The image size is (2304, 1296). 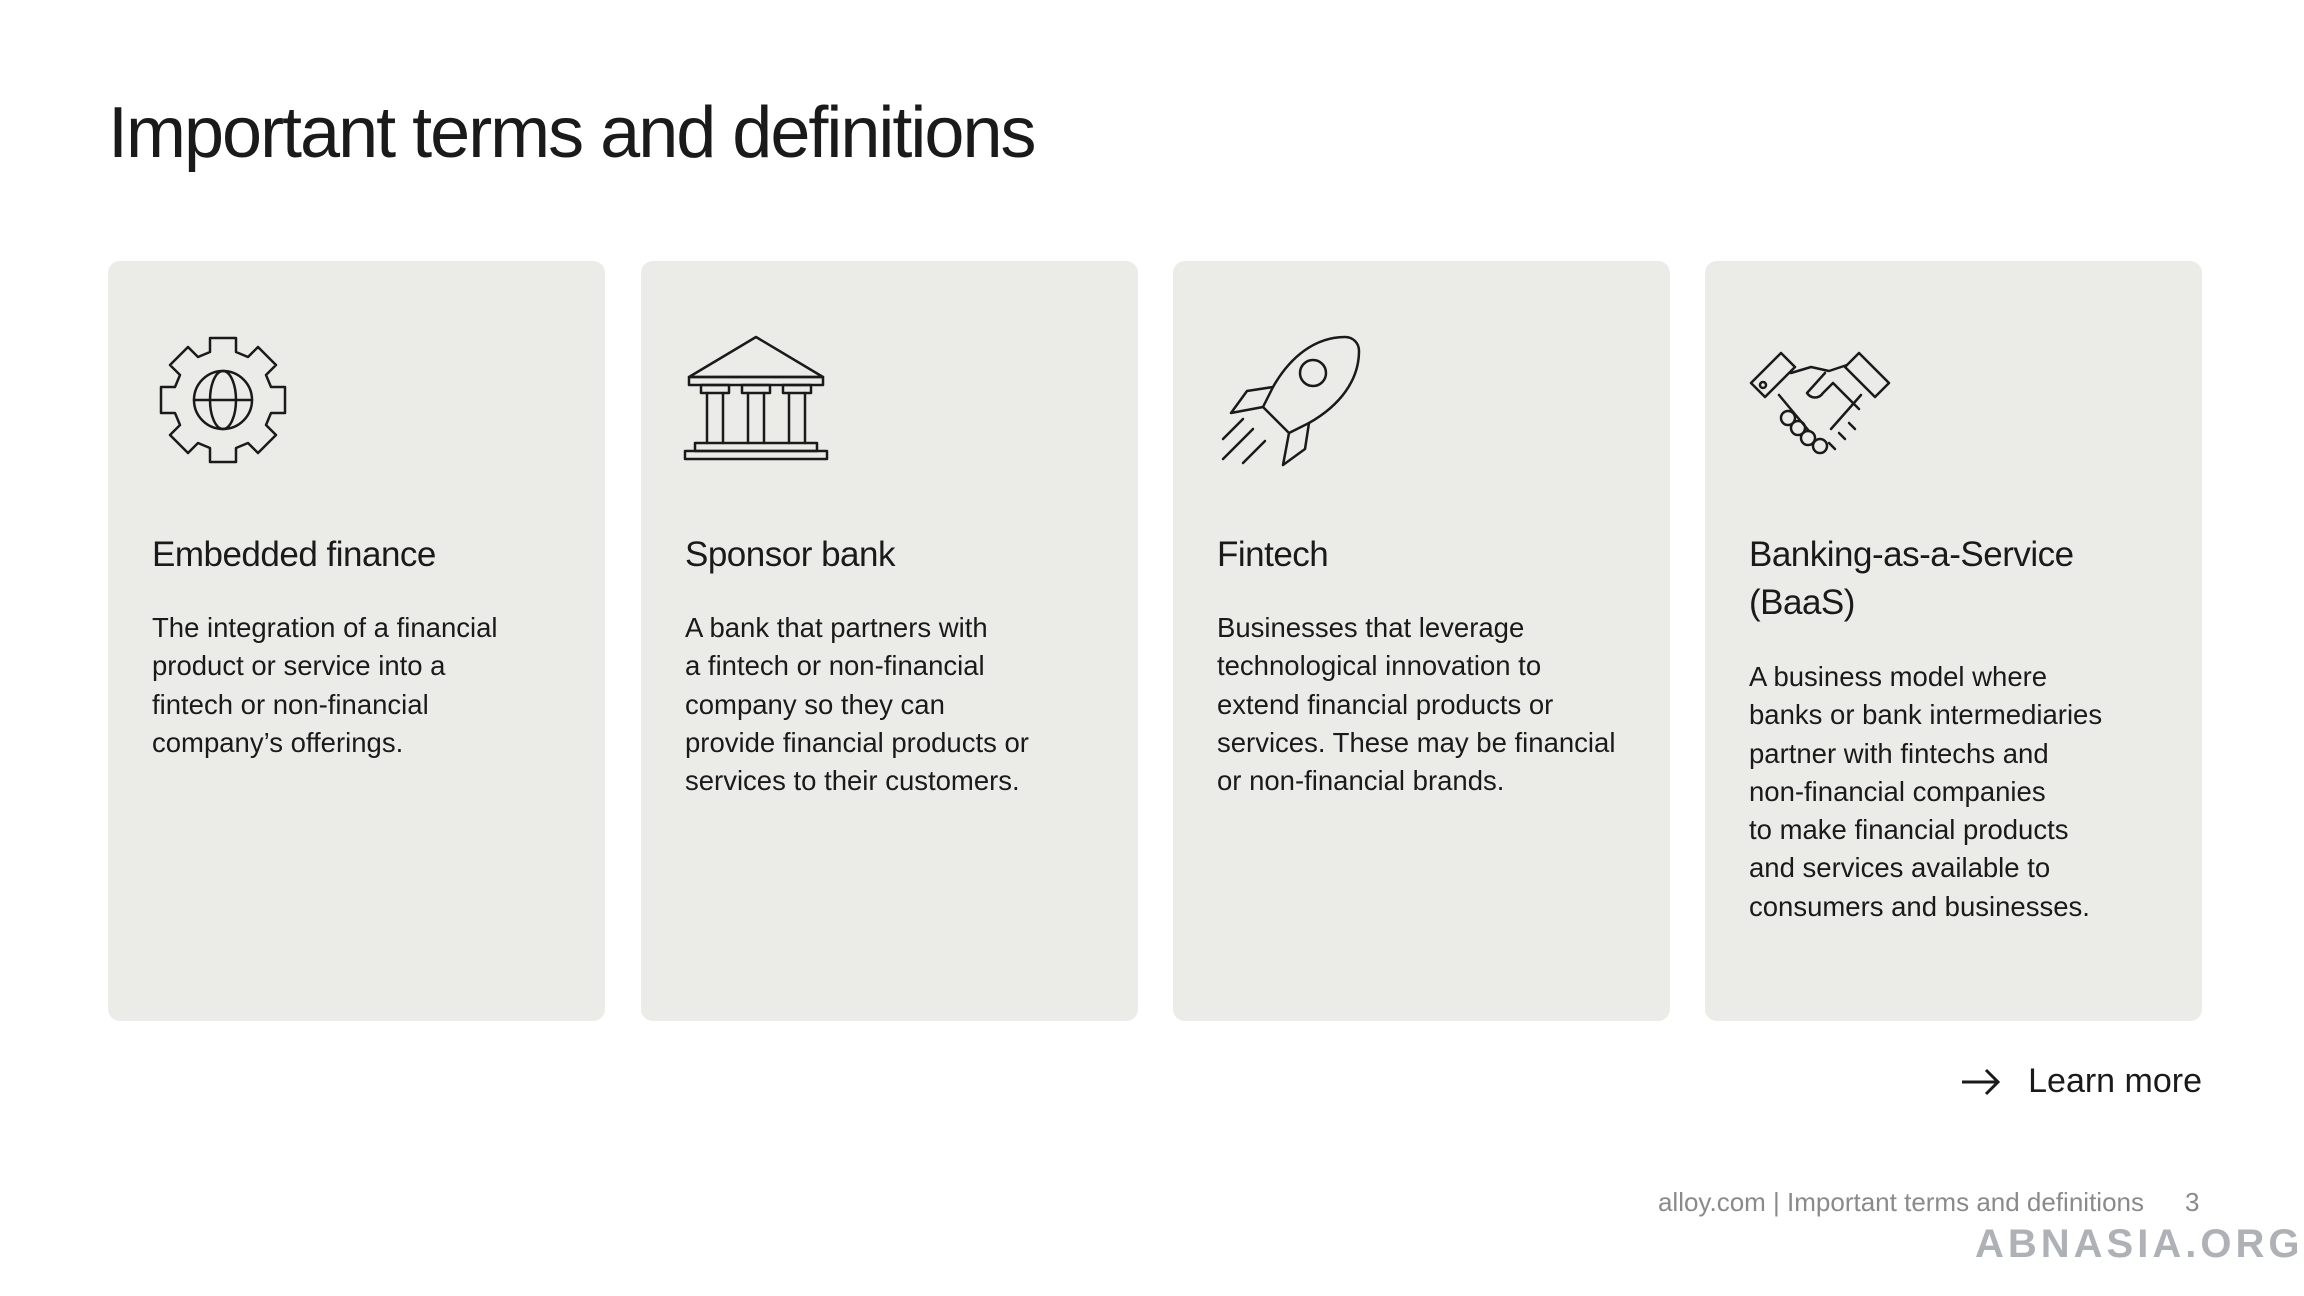 What do you see at coordinates (294, 554) in the screenshot?
I see `card-title: Embedded finance` at bounding box center [294, 554].